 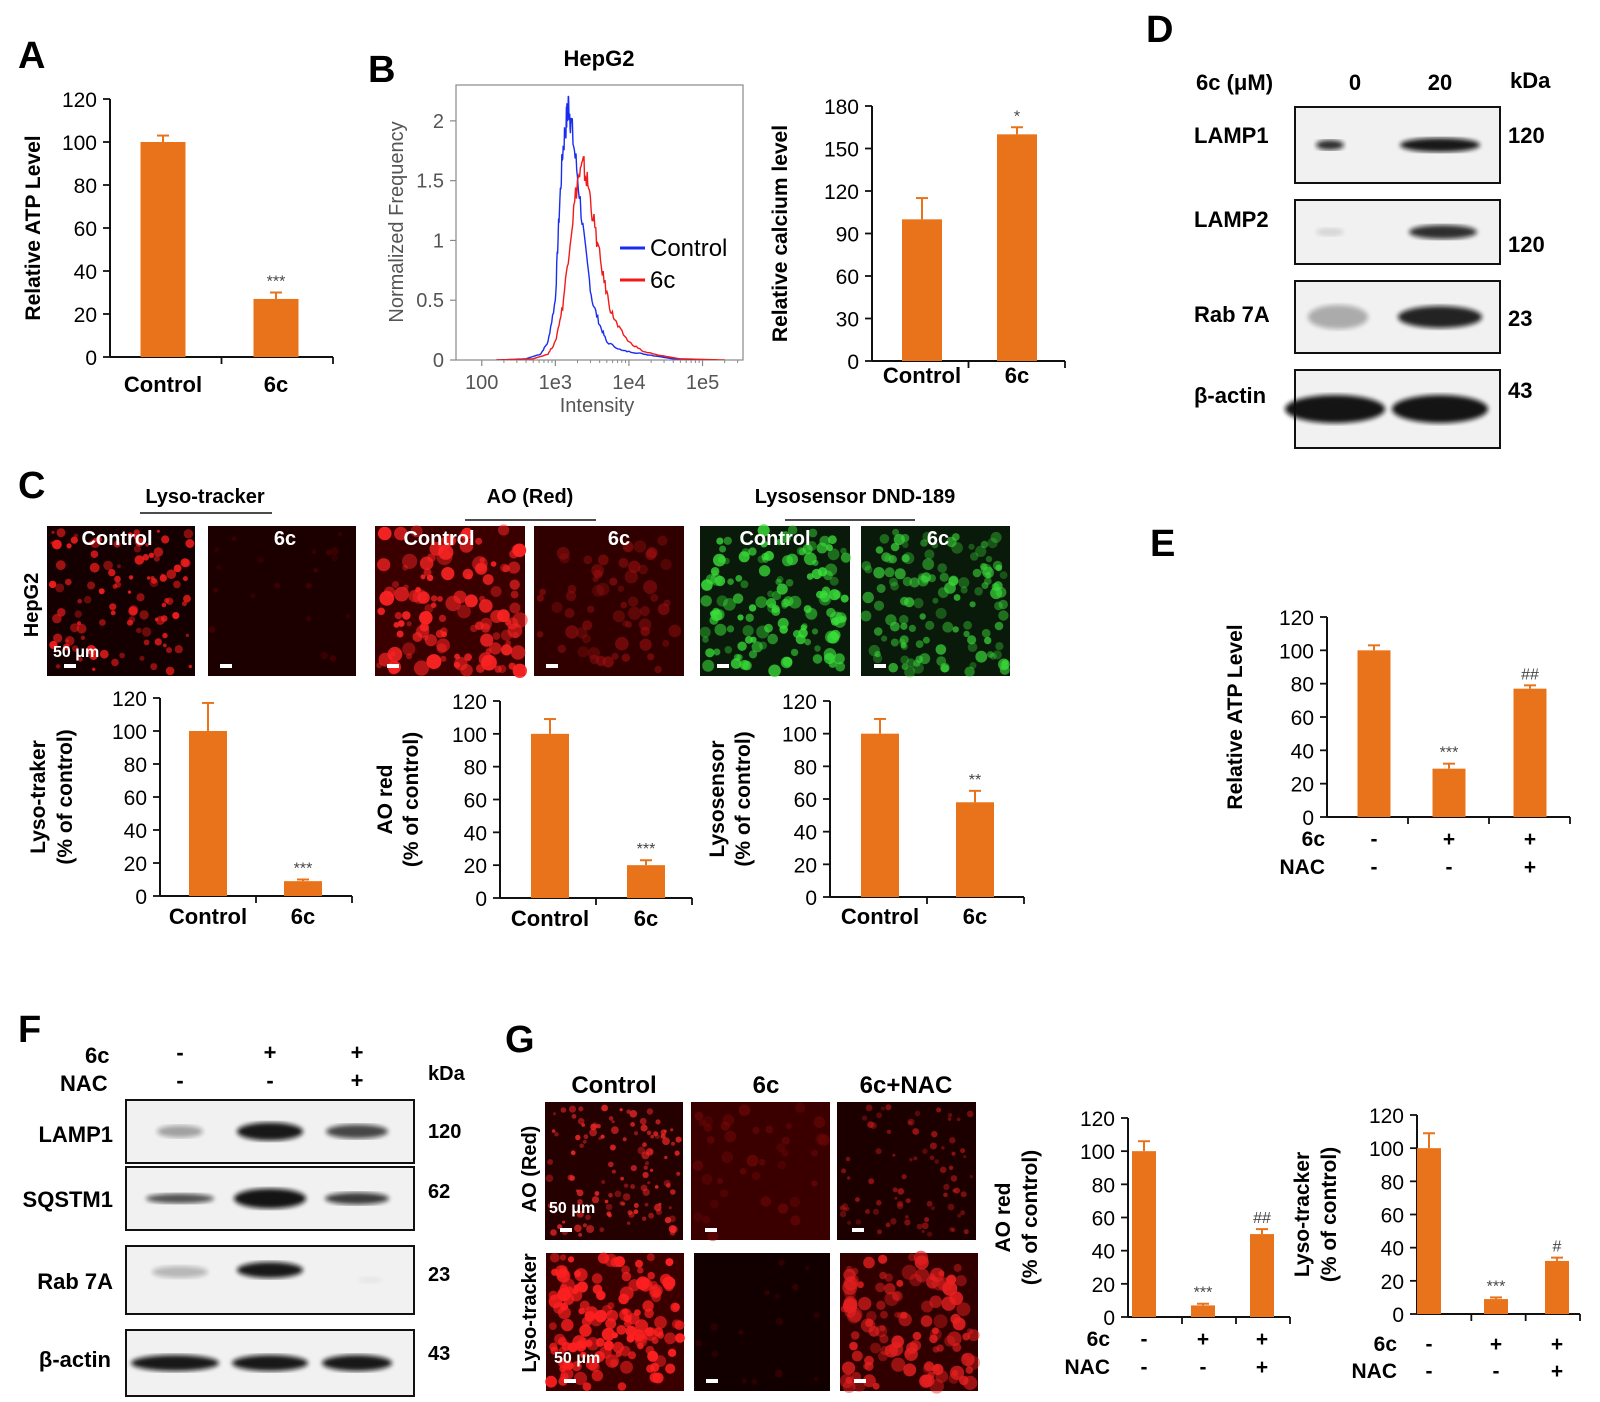 What do you see at coordinates (1230, 395) in the screenshot?
I see `blot-row-label: β-actin` at bounding box center [1230, 395].